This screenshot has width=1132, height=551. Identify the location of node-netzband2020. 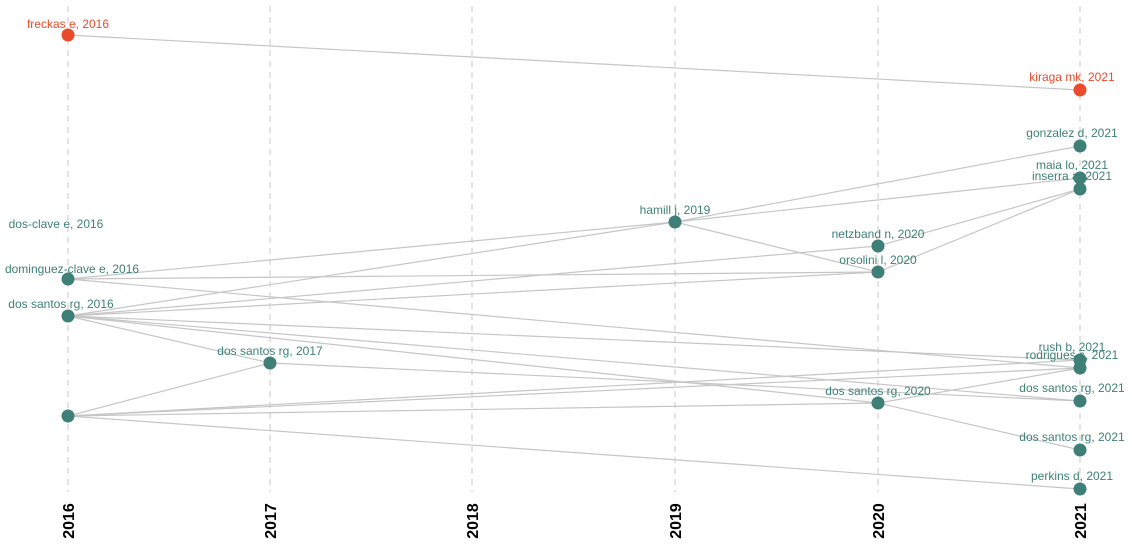
(878, 246).